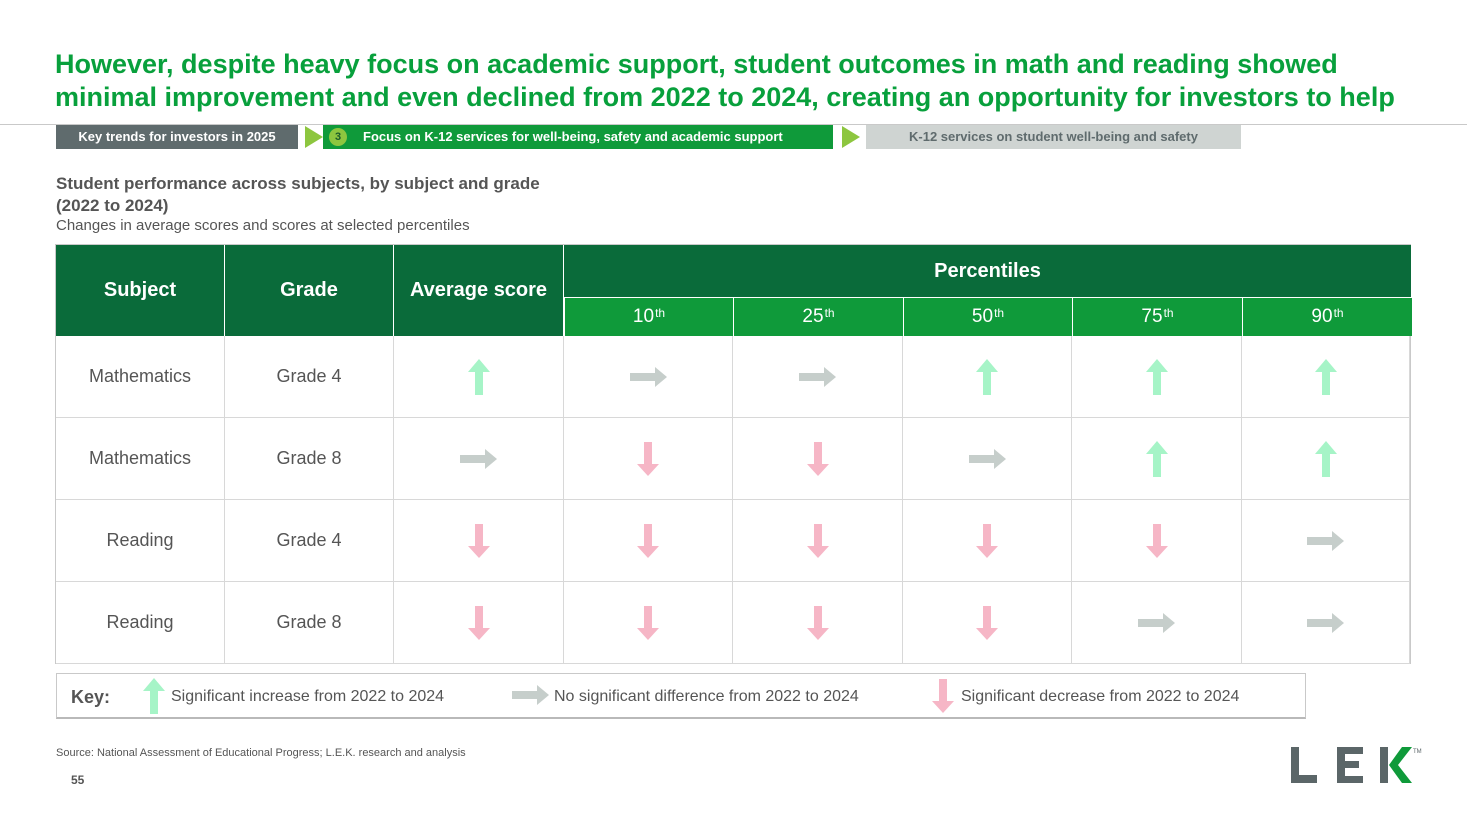 The height and width of the screenshot is (825, 1467). I want to click on title-divider, so click(733, 124).